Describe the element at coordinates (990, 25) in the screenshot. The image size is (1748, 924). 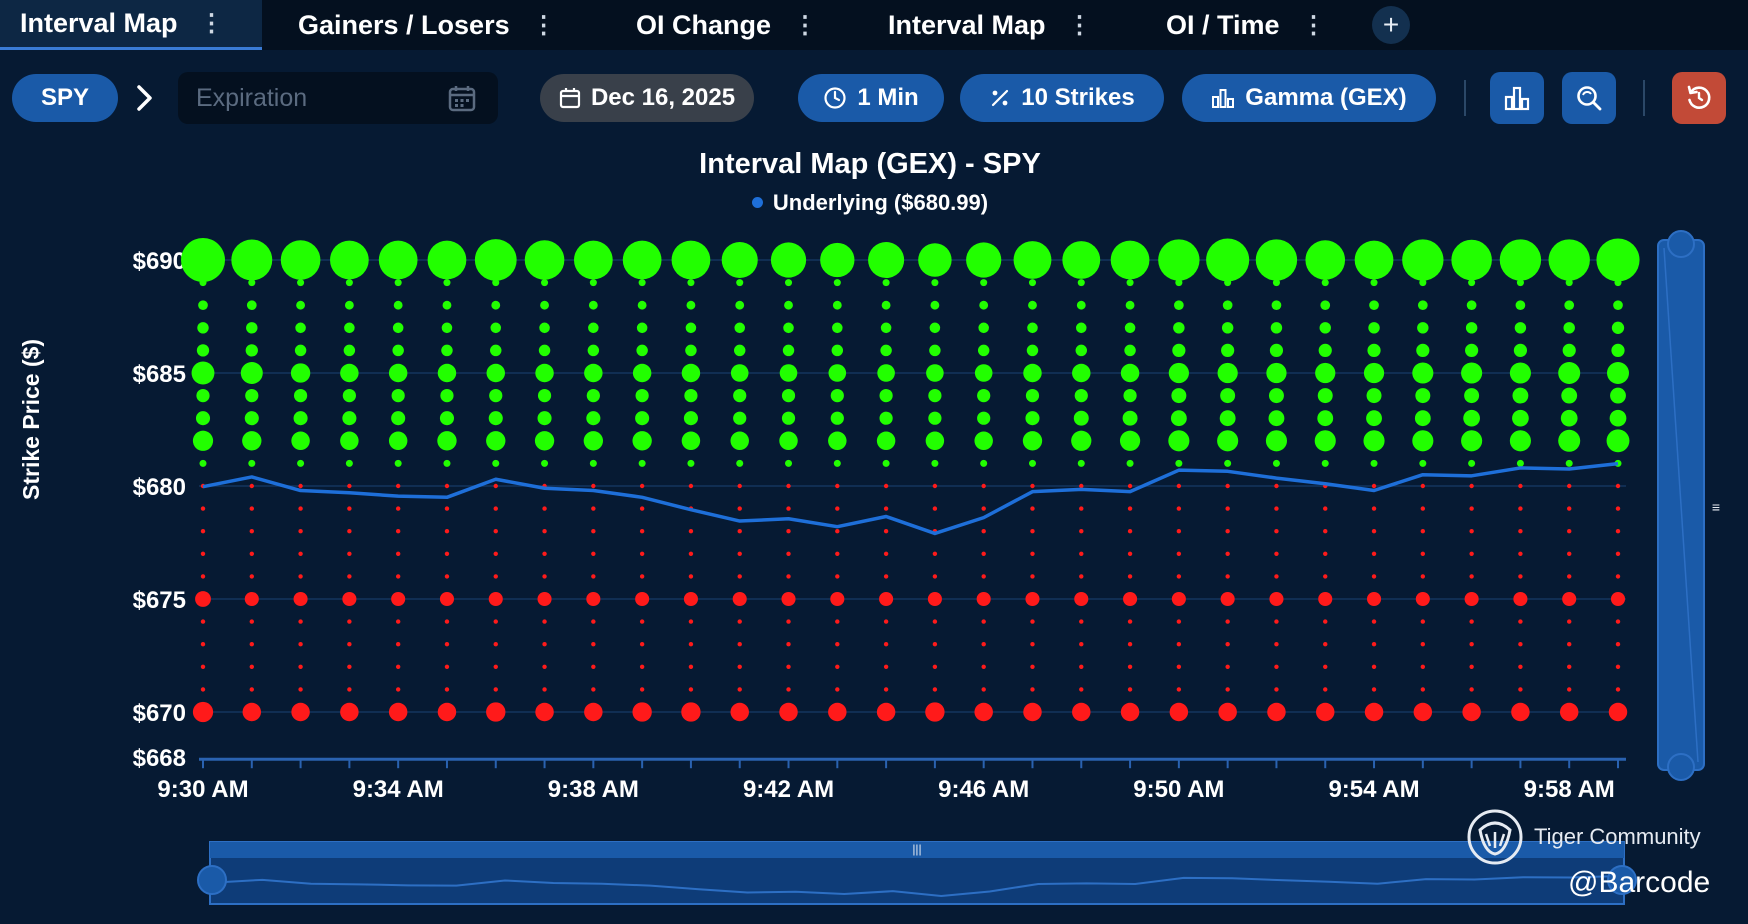
I see `tab-interval-map-2: Interval Map ⋮` at that location.